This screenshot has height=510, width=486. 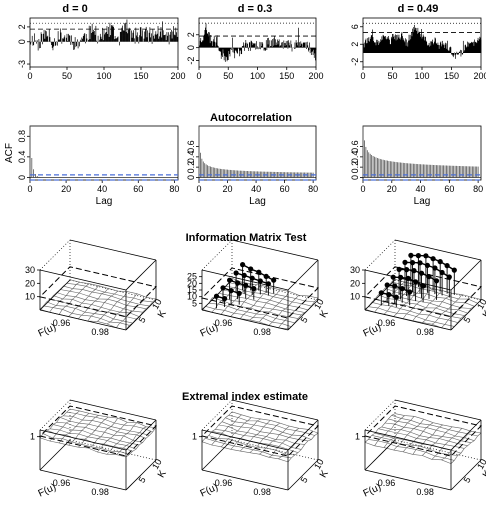 I want to click on row-title-autocorrelation: Autocorrelation, so click(x=251, y=118).